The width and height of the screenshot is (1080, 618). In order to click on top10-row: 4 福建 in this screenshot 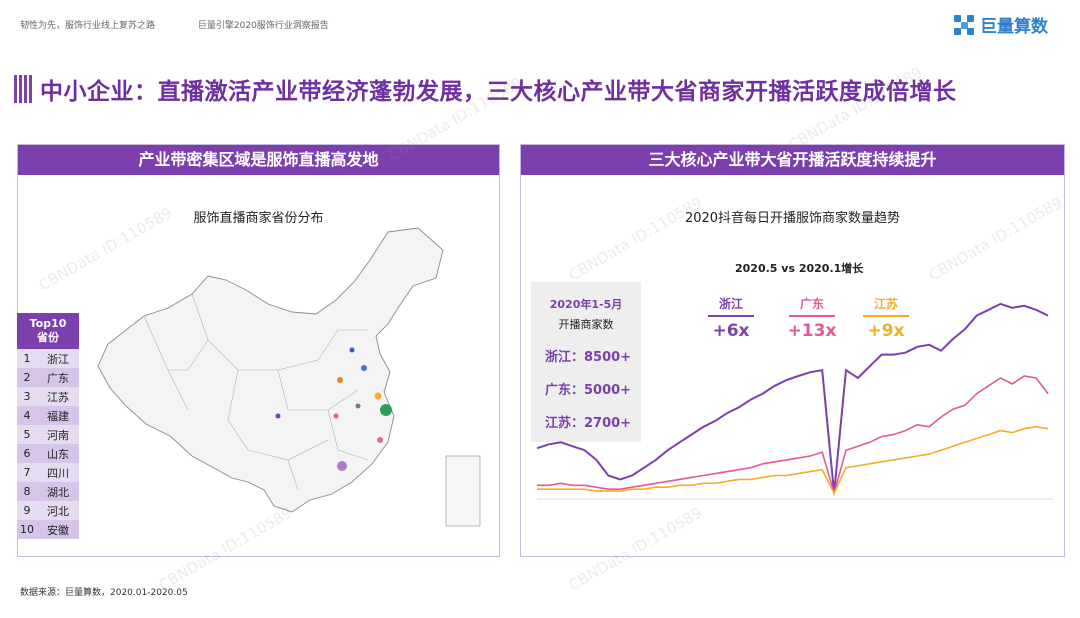, I will do `click(48, 415)`.